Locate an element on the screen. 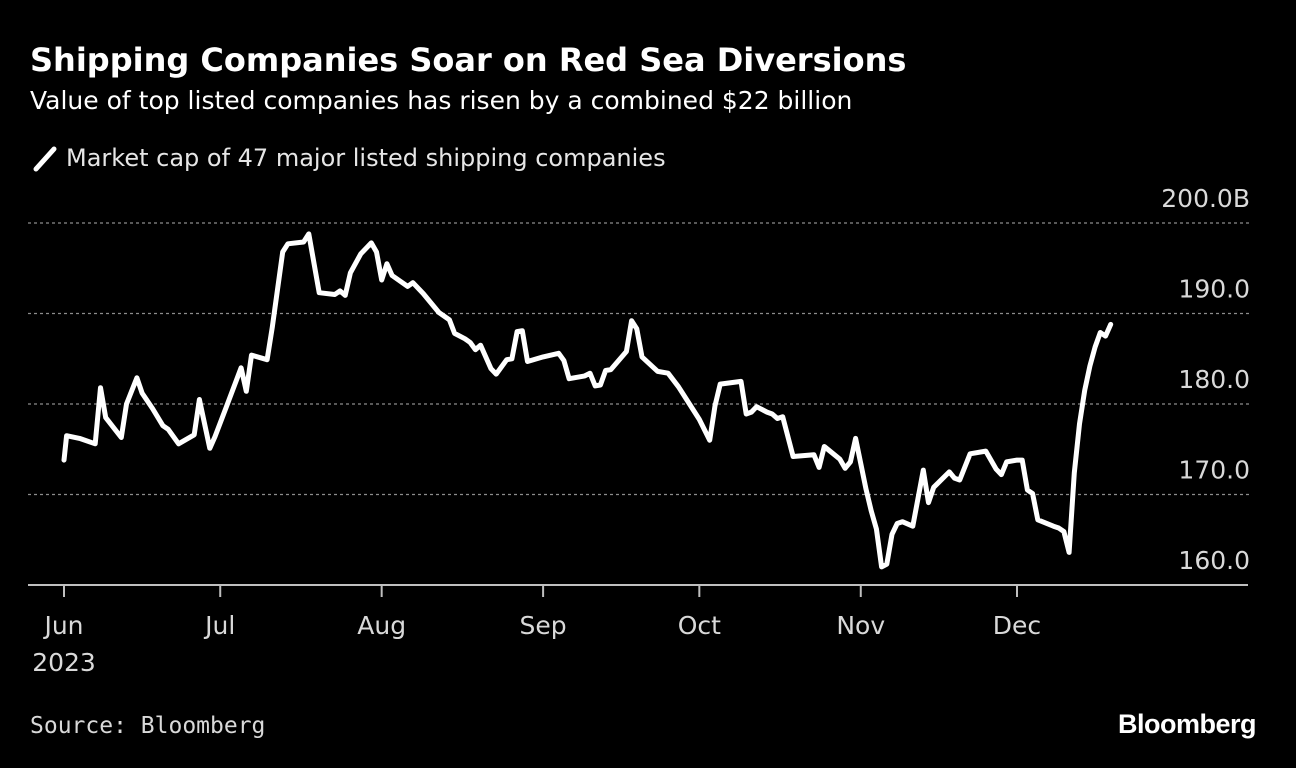 This screenshot has width=1296, height=768. y-tick-label: 200.0B is located at coordinates (1205, 198).